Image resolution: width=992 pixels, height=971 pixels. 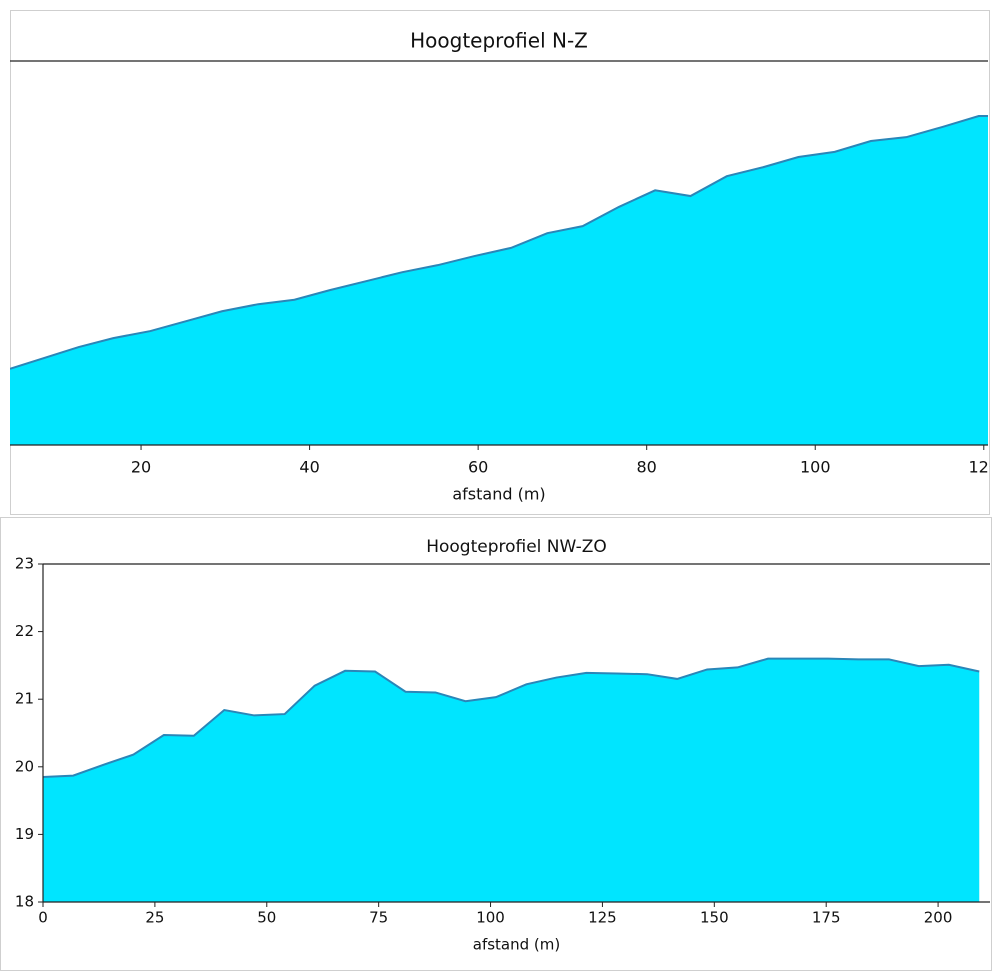 I want to click on x-tick-label: 20, so click(x=141, y=467).